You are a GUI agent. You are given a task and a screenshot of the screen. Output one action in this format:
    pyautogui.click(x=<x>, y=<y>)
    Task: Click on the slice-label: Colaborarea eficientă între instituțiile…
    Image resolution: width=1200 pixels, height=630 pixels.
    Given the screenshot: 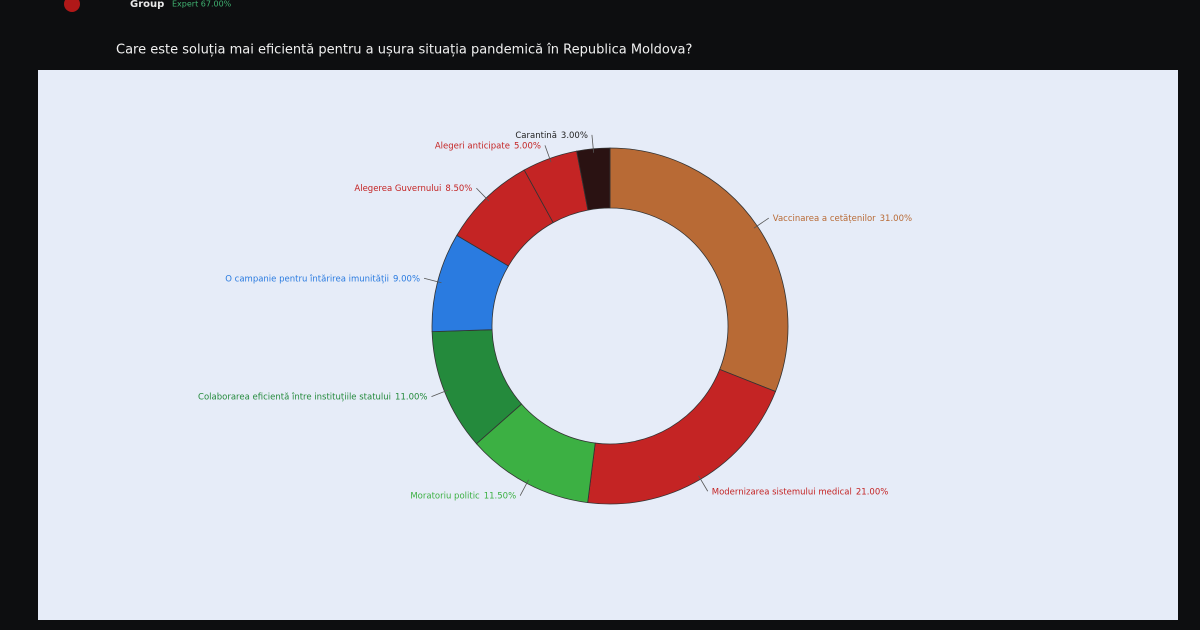 What is the action you would take?
    pyautogui.click(x=312, y=397)
    